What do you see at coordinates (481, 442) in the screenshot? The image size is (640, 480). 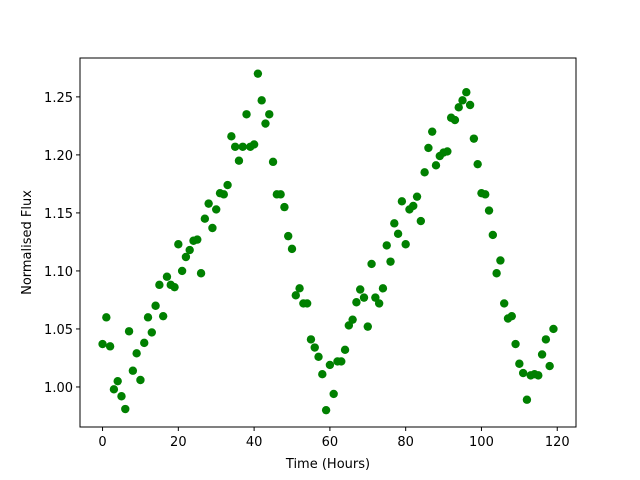 I see `x-tick-label: 100` at bounding box center [481, 442].